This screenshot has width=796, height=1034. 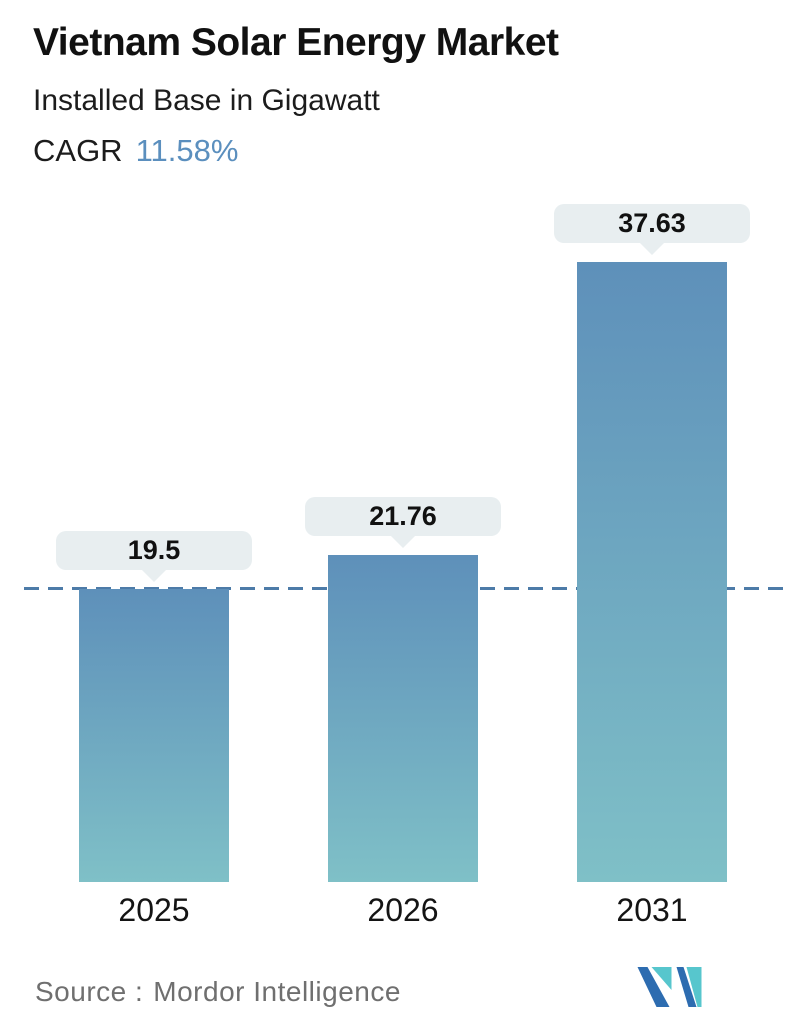 I want to click on bar-2031, so click(x=652, y=572).